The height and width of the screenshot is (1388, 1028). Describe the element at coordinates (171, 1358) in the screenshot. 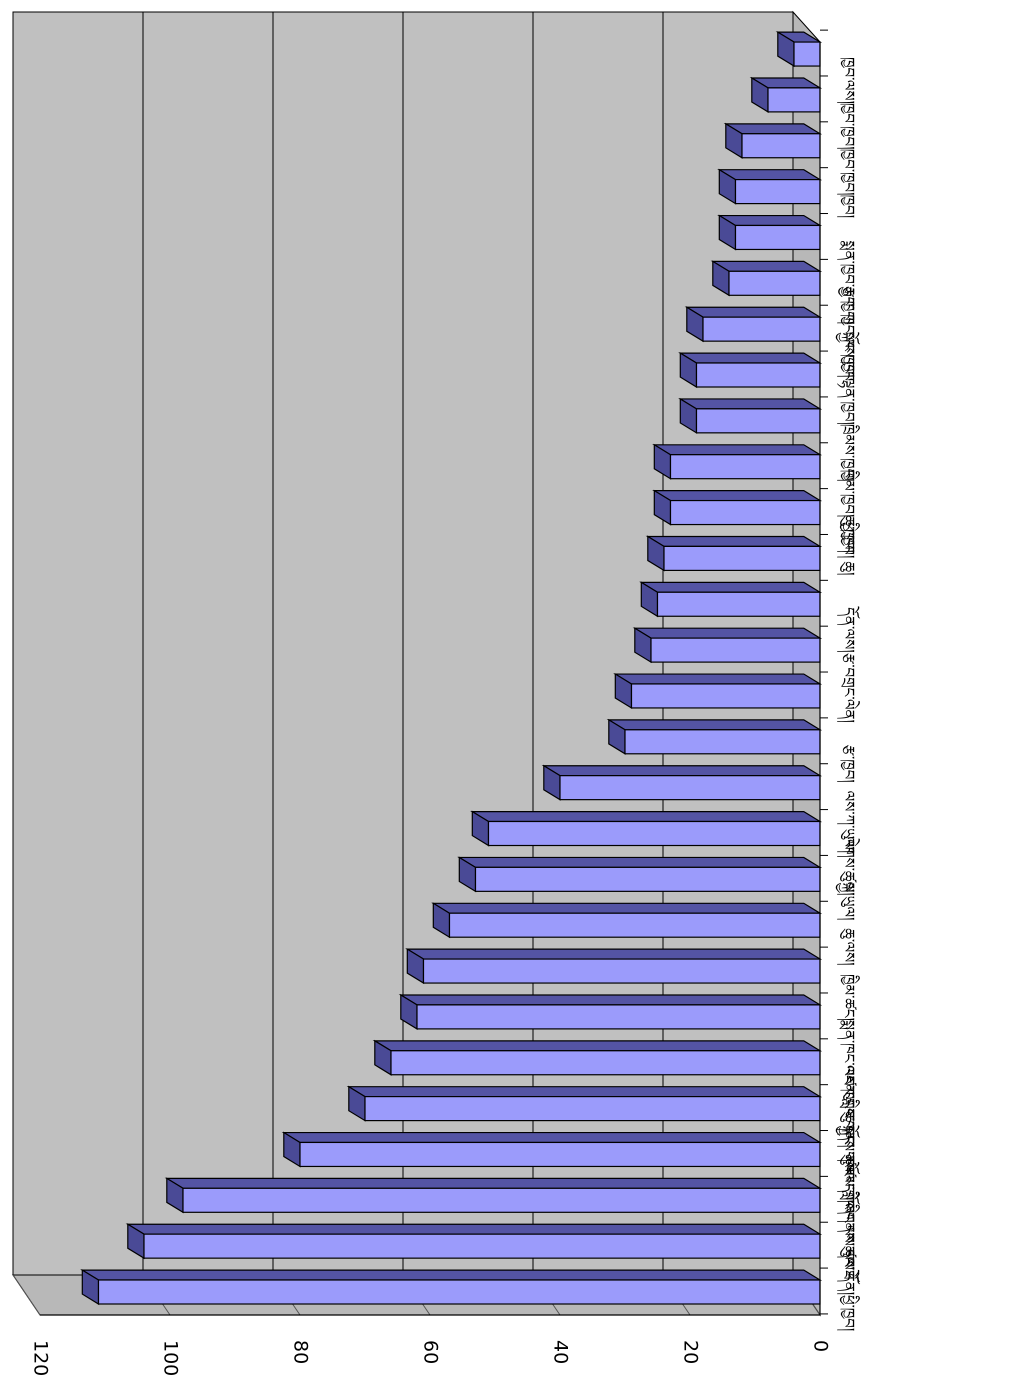

I see `tick-label: 100` at that location.